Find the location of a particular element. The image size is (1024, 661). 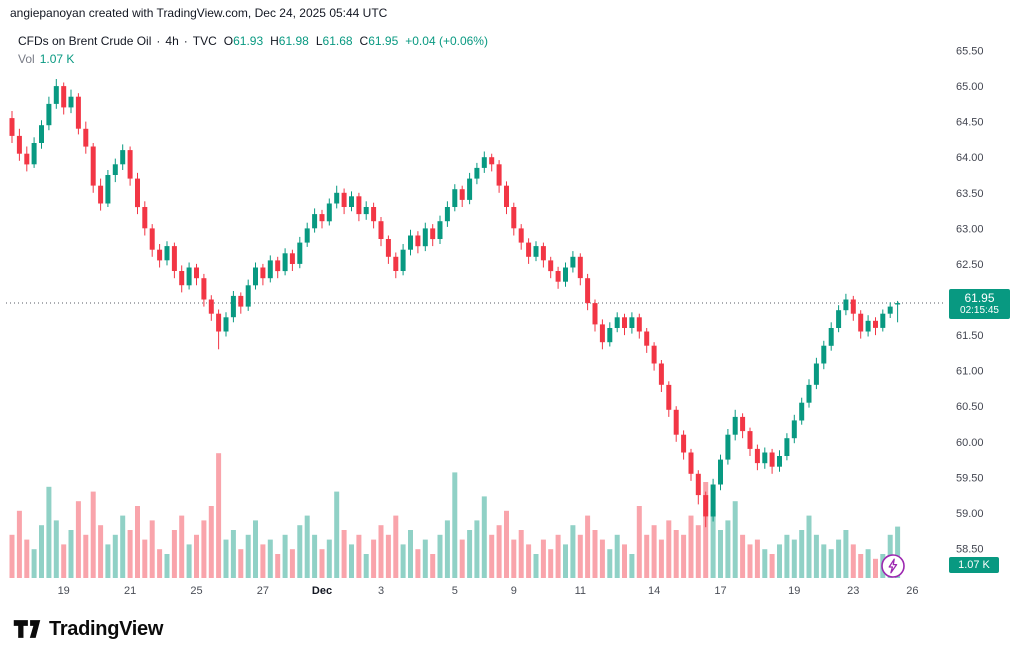

volume-label: Vol is located at coordinates (26, 58).